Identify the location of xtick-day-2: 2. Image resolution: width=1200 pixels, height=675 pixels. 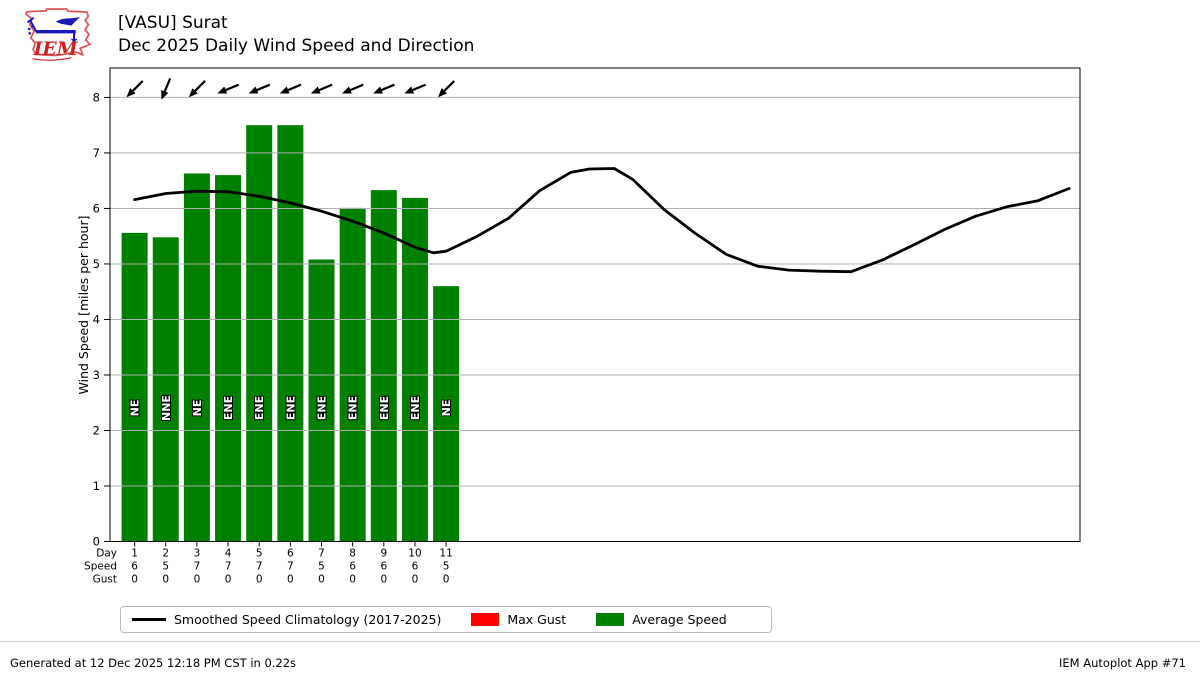
(165, 554).